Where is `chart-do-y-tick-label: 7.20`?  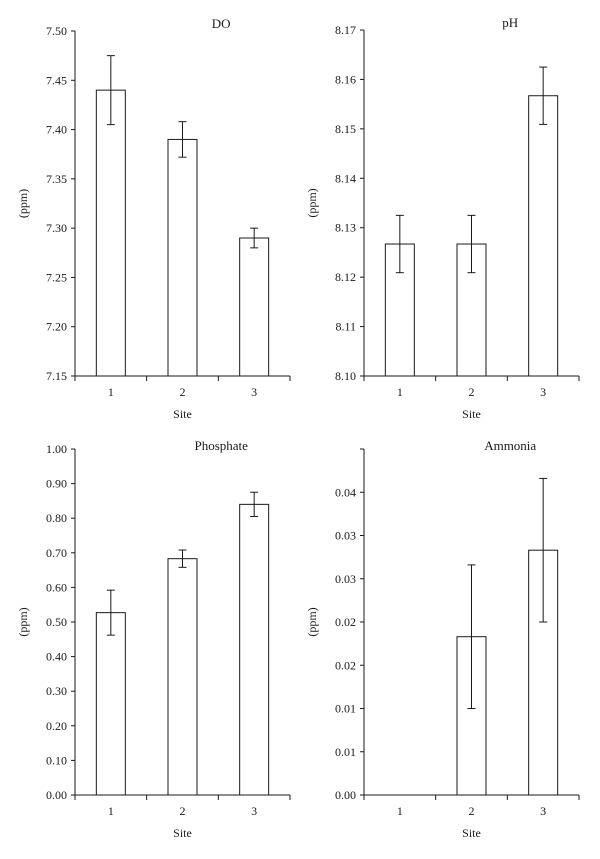
chart-do-y-tick-label: 7.20 is located at coordinates (56, 327).